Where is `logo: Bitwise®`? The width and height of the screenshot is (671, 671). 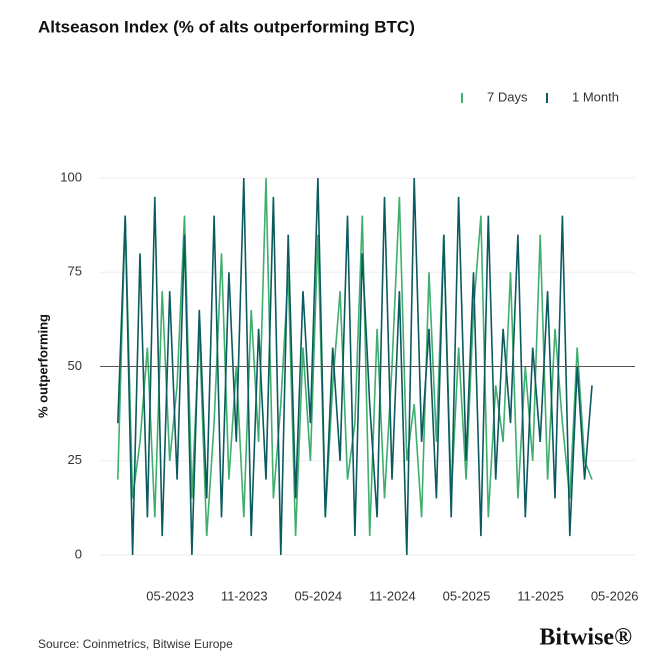
logo: Bitwise® is located at coordinates (585, 638).